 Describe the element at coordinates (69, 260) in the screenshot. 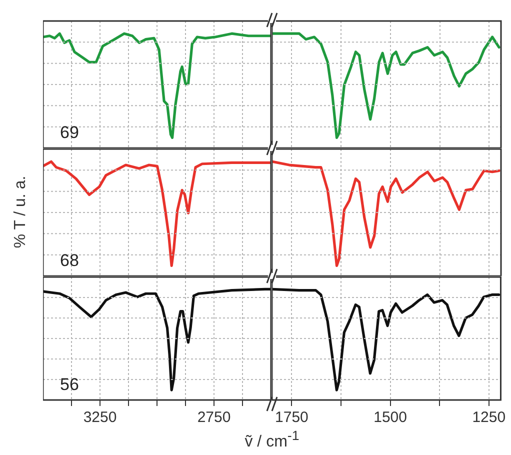

I see `annotation: 68` at that location.